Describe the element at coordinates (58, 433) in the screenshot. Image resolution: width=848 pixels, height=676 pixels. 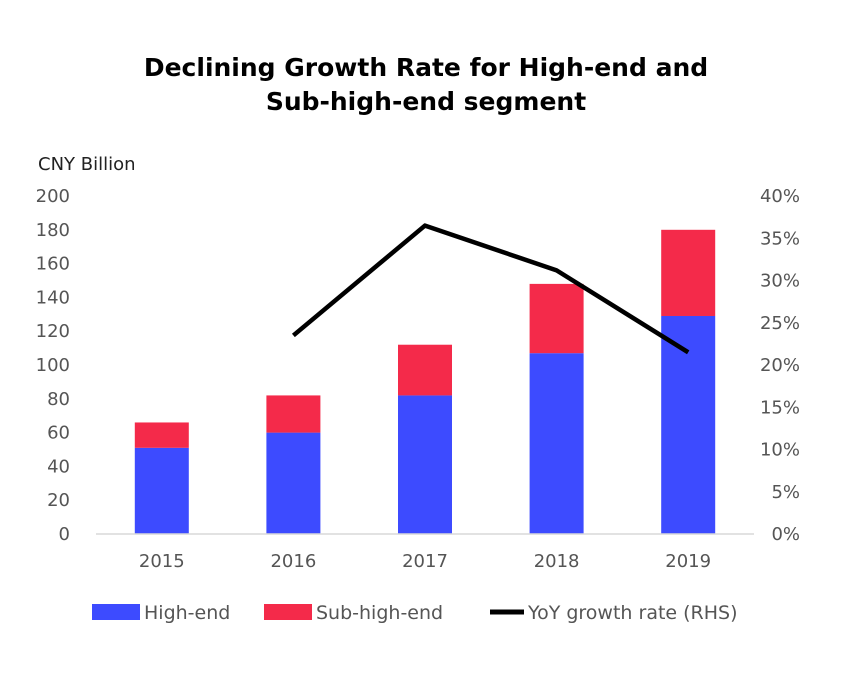
I see `left-axis-tick-label: 60` at that location.